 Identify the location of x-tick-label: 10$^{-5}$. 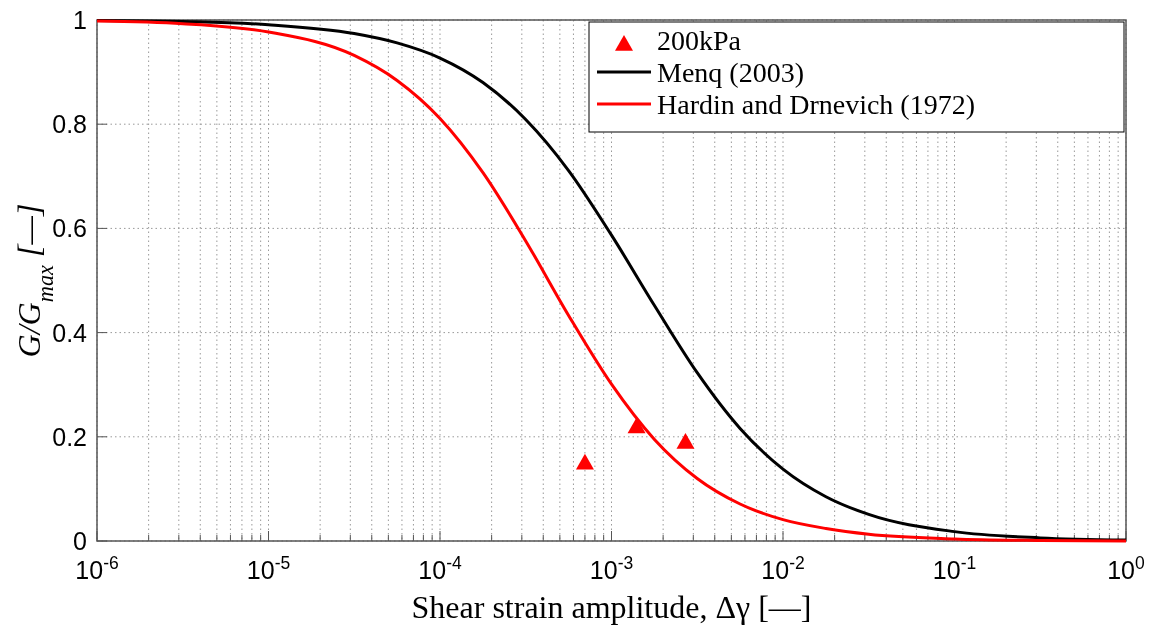
(268, 568).